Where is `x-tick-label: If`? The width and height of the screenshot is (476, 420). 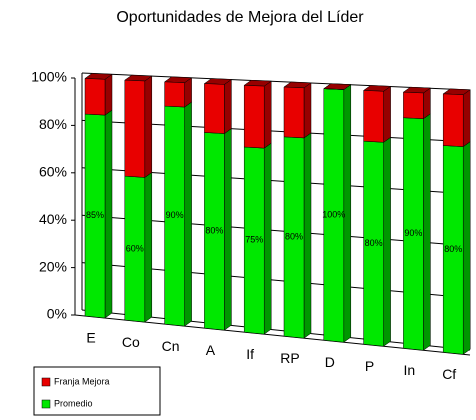
x-tick-label: If is located at coordinates (250, 354).